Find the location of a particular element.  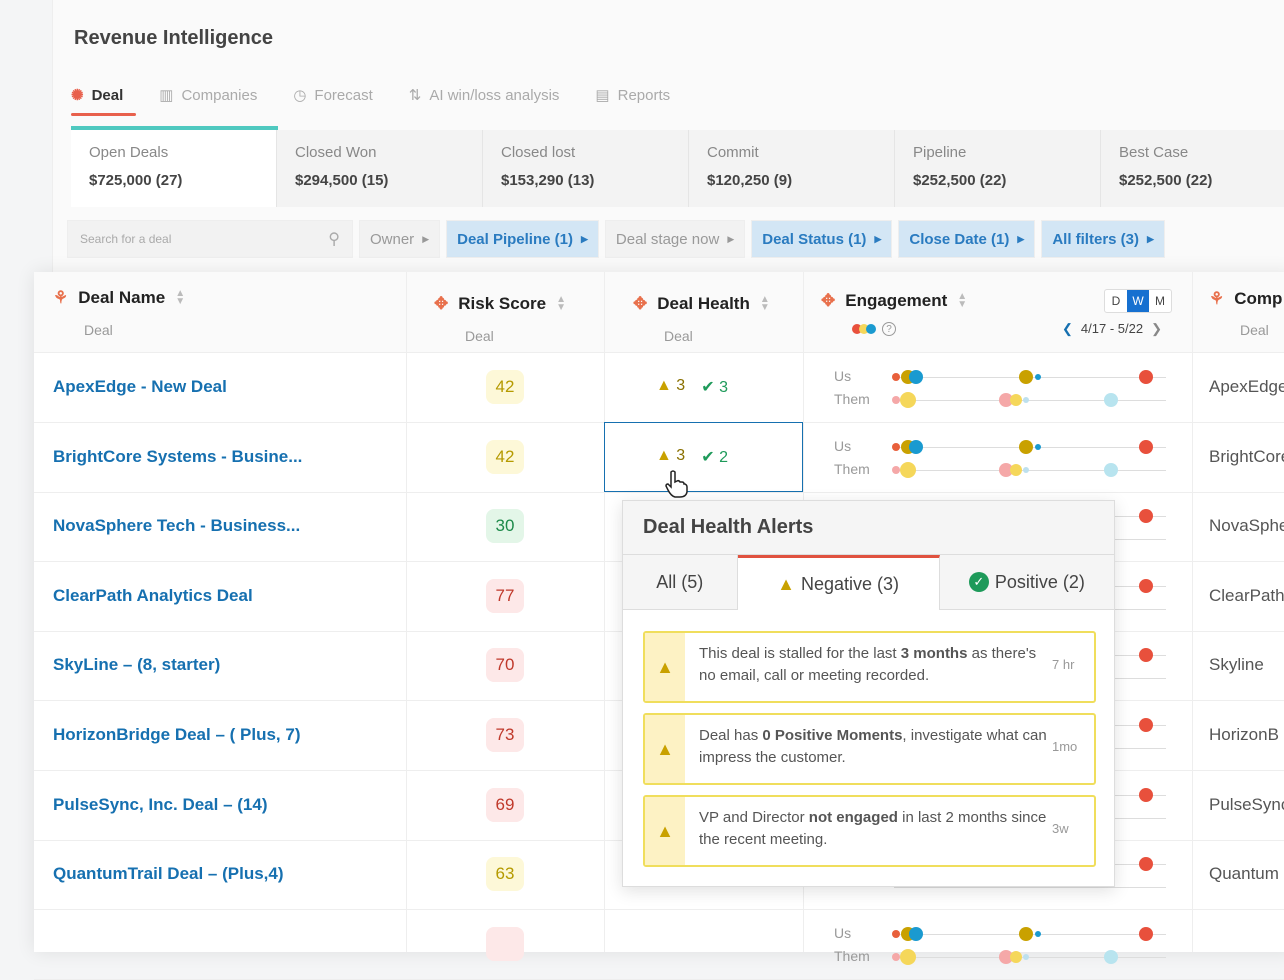

column-risk-score: ✥ Risk Score ▲ ▼ is located at coordinates (500, 303).